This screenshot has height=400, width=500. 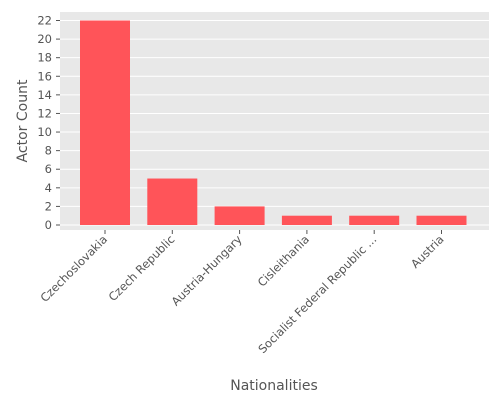 I want to click on x-axis-title: Nationalities, so click(x=274, y=386).